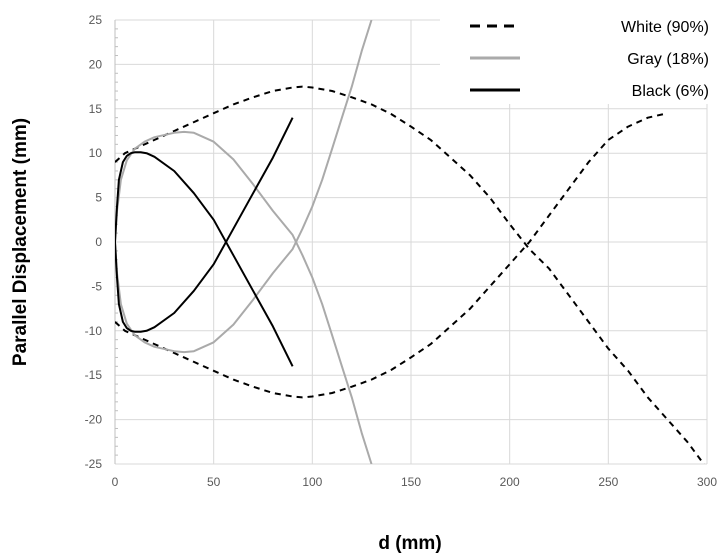  I want to click on x-tick-label: 200, so click(510, 482).